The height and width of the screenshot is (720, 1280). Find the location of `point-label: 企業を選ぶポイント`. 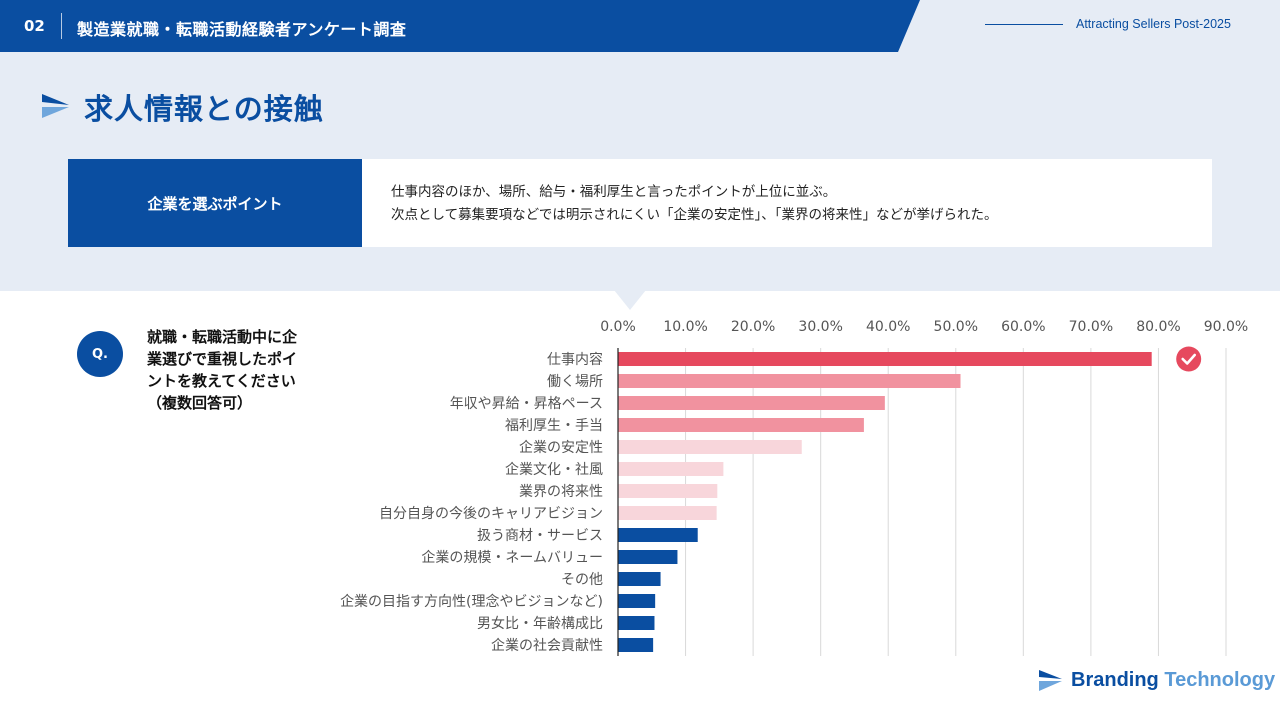

point-label: 企業を選ぶポイント is located at coordinates (215, 203).